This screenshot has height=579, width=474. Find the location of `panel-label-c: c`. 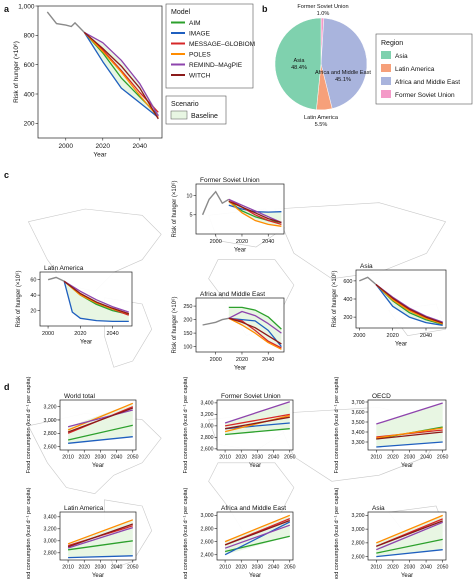

panel-label-c: c is located at coordinates (6, 175).